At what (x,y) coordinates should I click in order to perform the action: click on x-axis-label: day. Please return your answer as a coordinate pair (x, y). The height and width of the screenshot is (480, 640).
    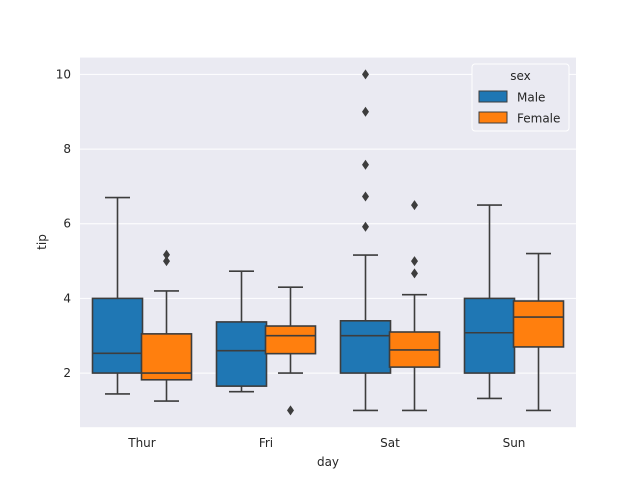
    Looking at the image, I should click on (328, 462).